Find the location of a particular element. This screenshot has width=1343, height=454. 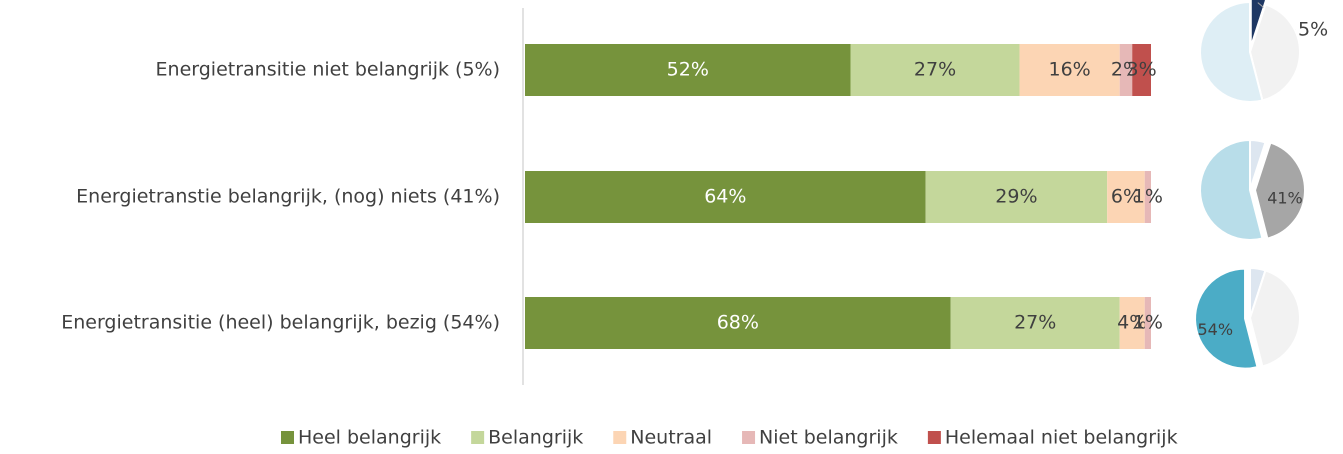

data-label: 16% is located at coordinates (1070, 70).